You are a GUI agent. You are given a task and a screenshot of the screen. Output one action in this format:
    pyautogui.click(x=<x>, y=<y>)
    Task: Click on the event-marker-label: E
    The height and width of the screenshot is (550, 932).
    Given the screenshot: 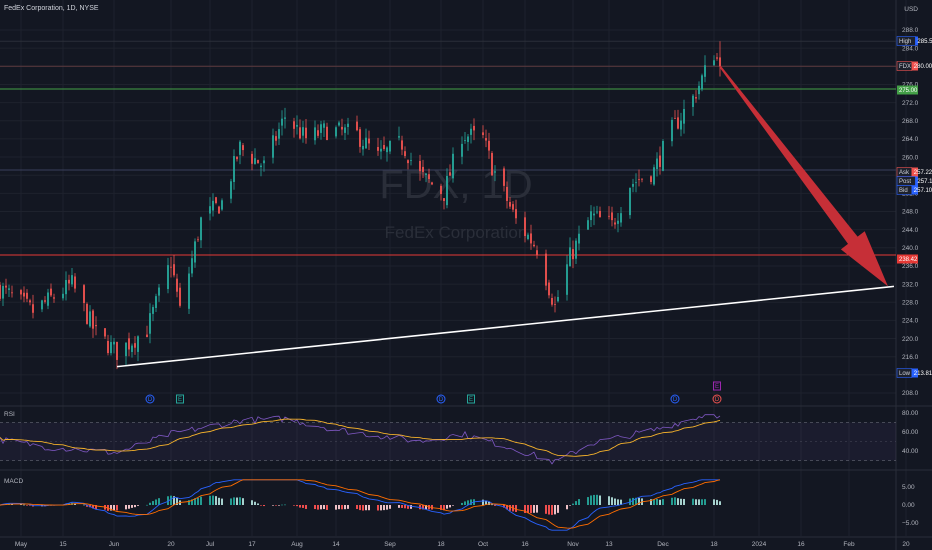 What is the action you would take?
    pyautogui.click(x=471, y=400)
    